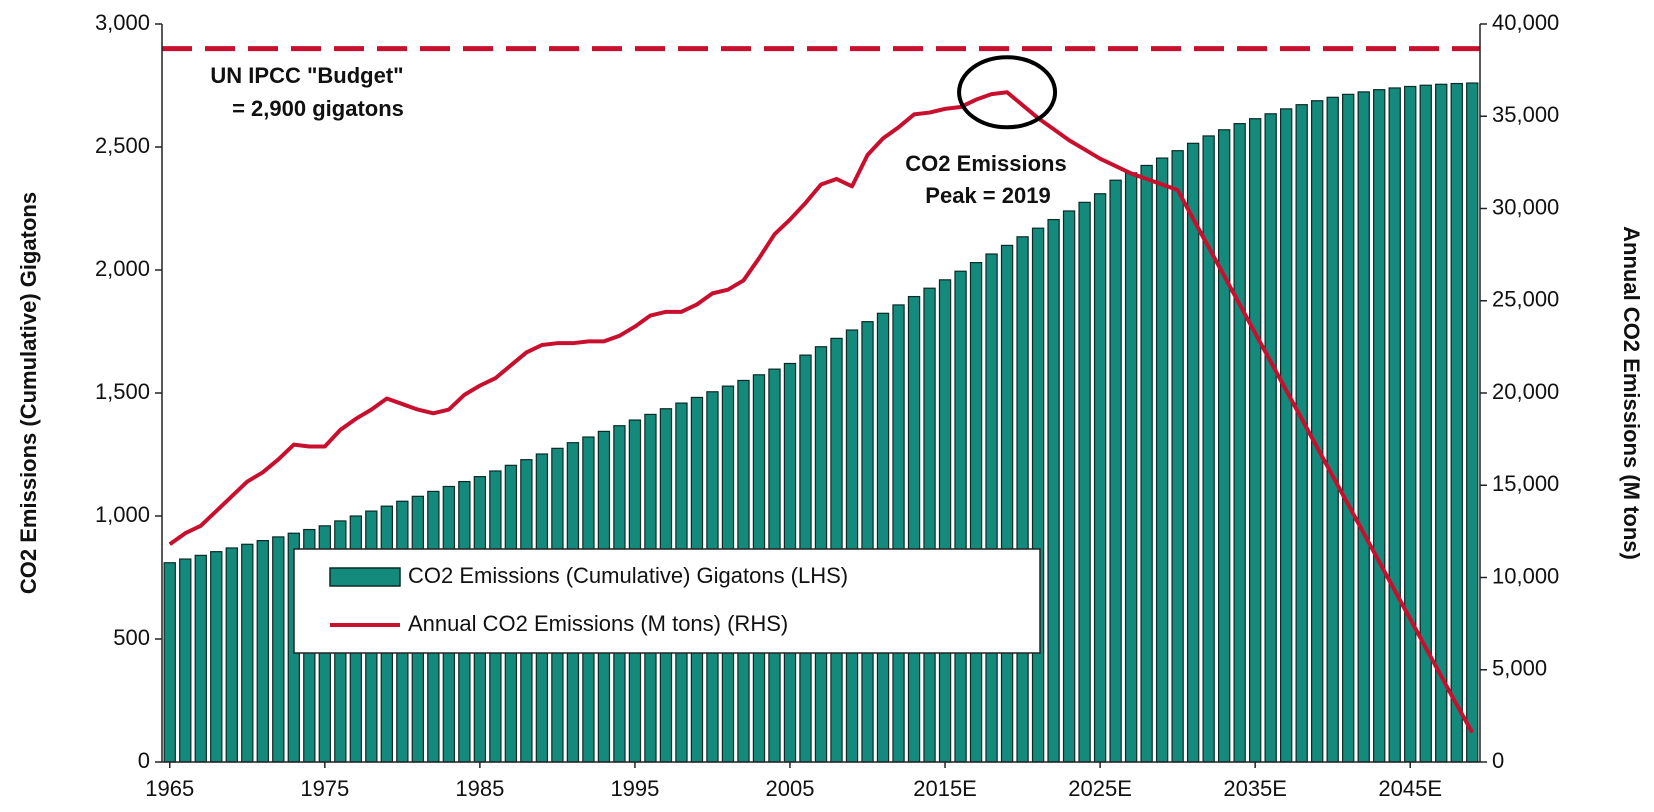 The image size is (1654, 812). I want to click on y-axis-title: CO2 Emissions (Cumulative) Gigatons, so click(28, 393).